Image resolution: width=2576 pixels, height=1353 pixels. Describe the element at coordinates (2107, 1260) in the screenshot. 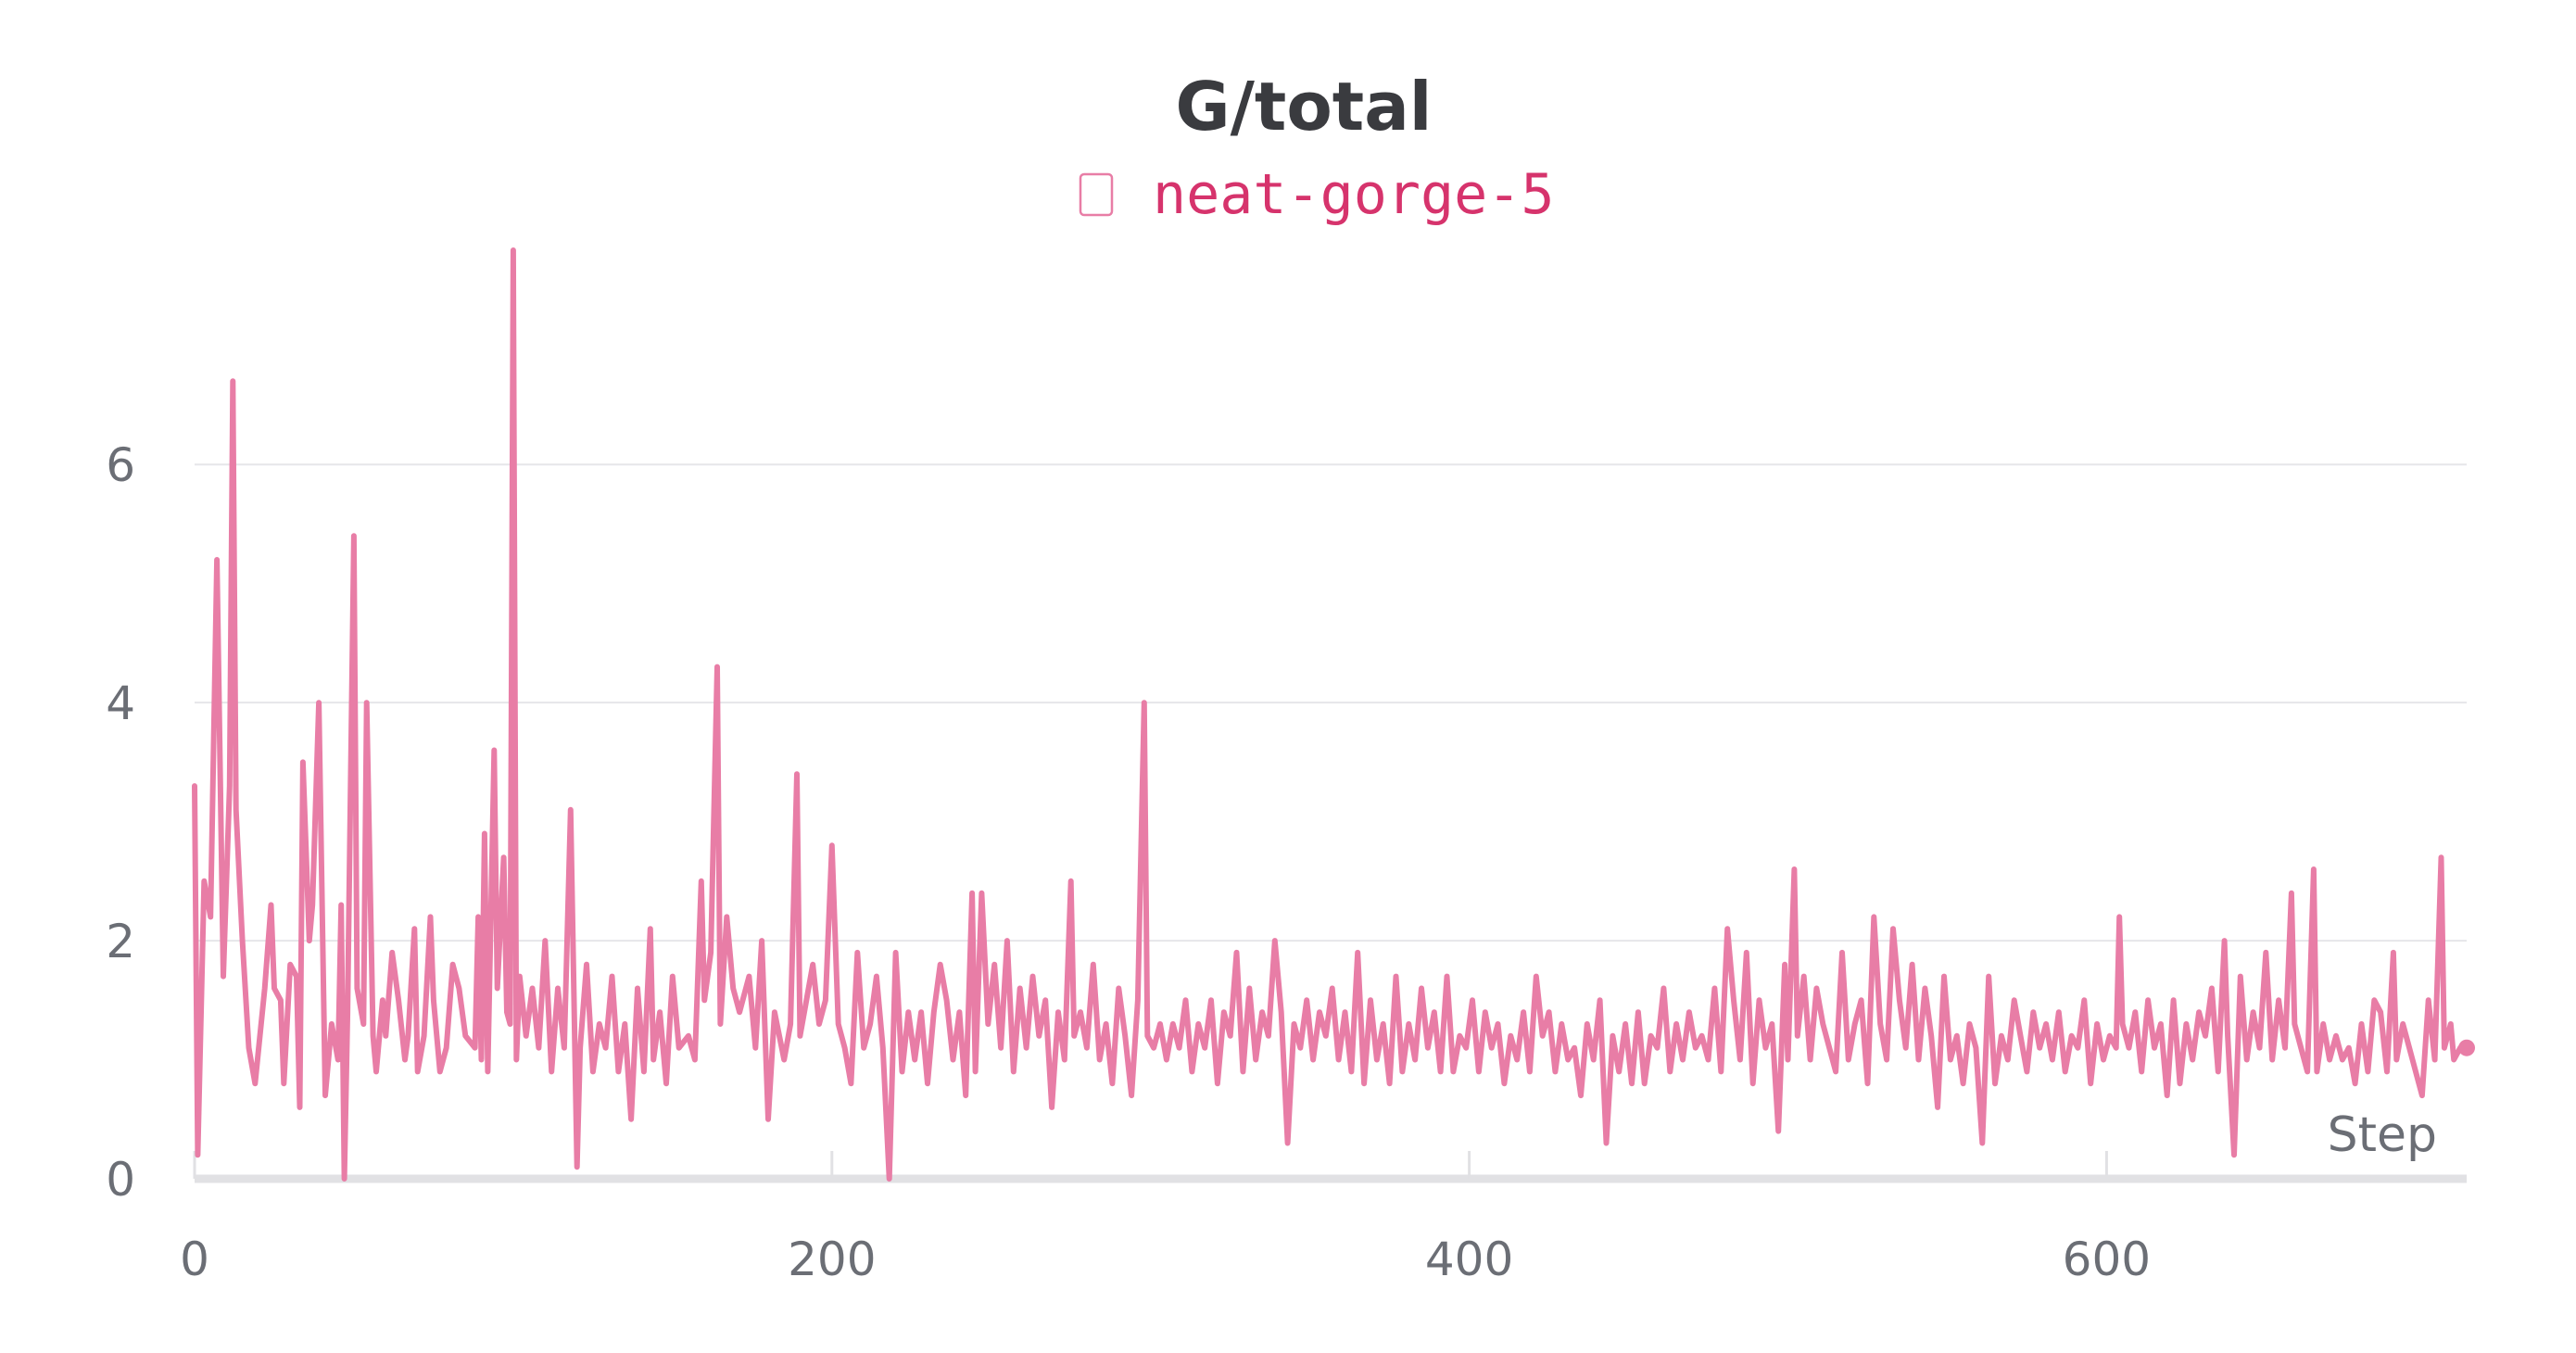

I see `x-tick-label: 600` at that location.